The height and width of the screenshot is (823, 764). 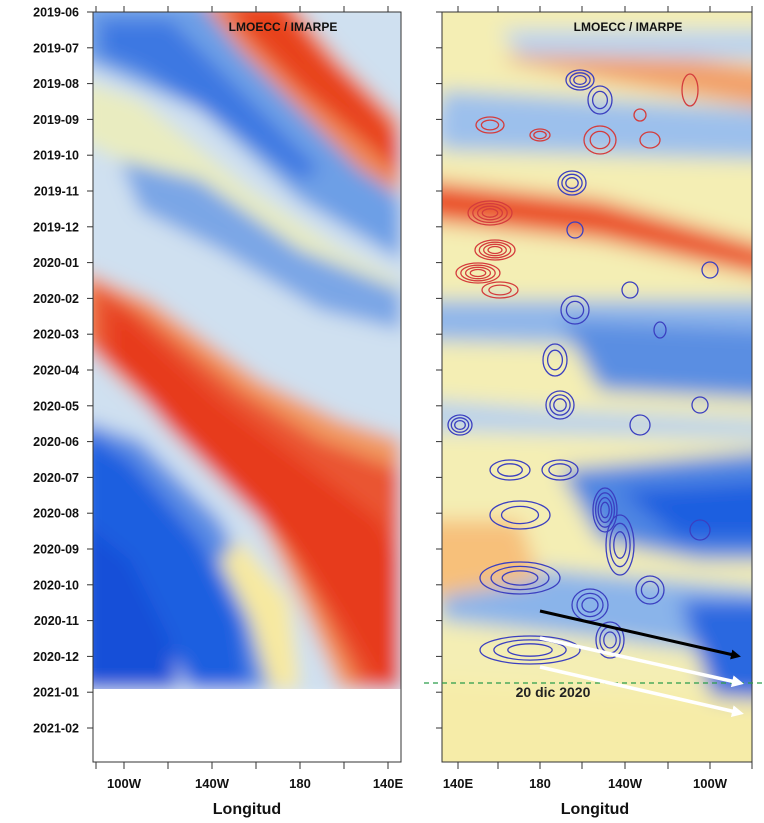 What do you see at coordinates (56, 406) in the screenshot?
I see `left-y-tick-label: 2020-05` at bounding box center [56, 406].